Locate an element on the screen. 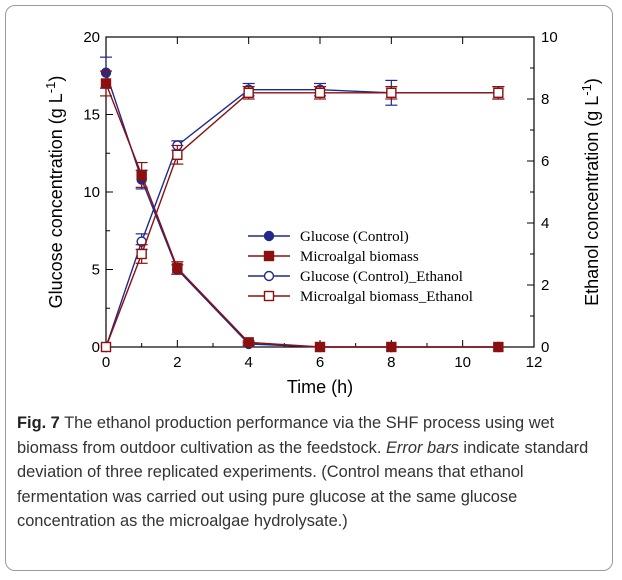 The width and height of the screenshot is (622, 580). y-right-tick-label: 4 is located at coordinates (545, 223).